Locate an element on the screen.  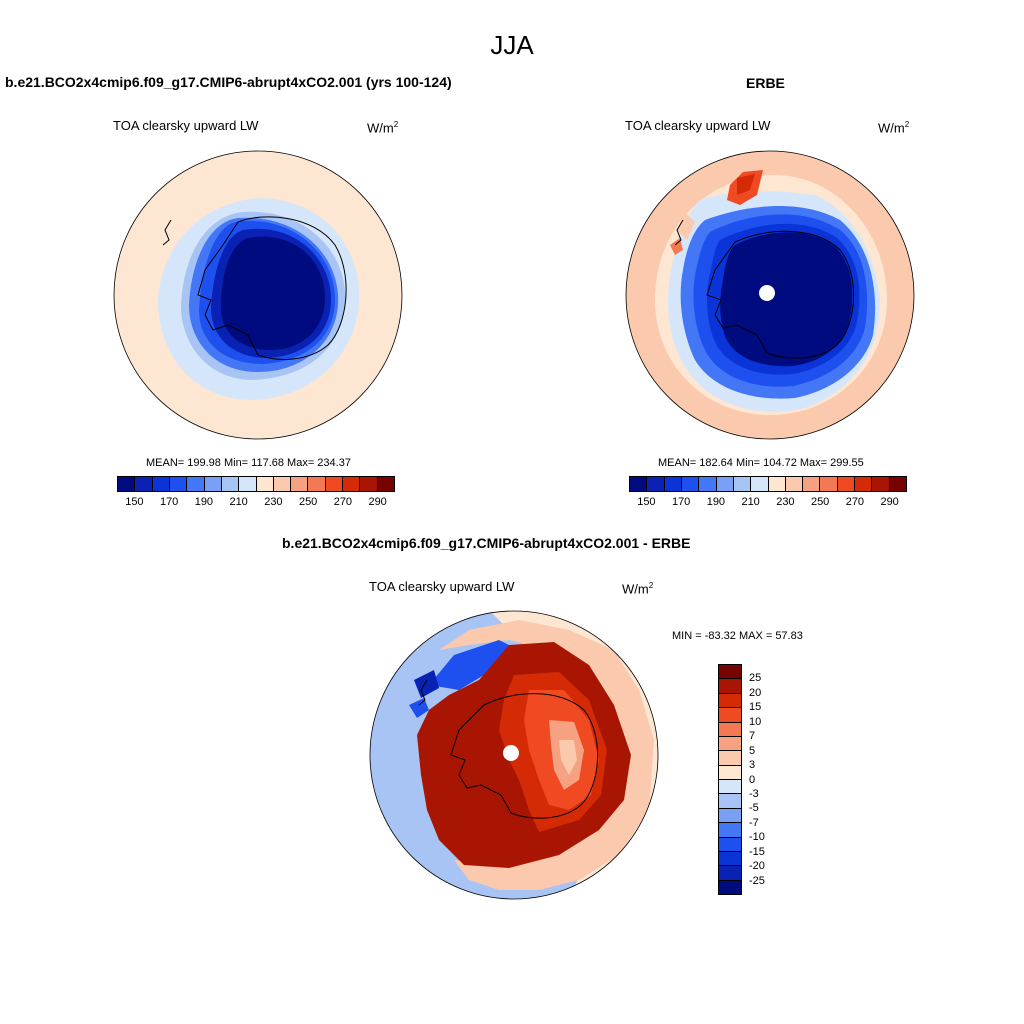
obs-panel-title: ERBE is located at coordinates (765, 83).